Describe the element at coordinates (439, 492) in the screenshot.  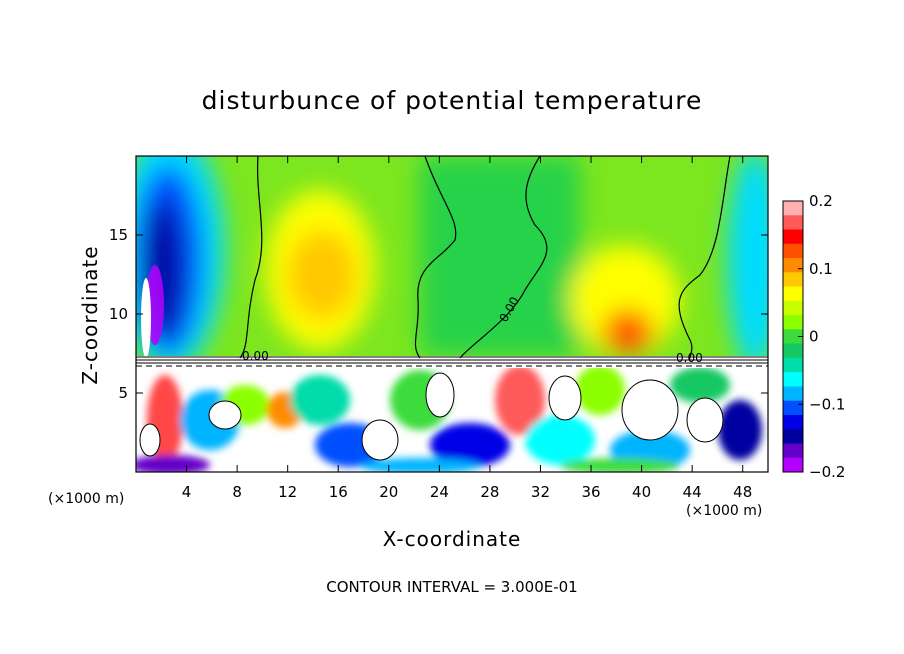
I see `x-tick-label: 24` at that location.